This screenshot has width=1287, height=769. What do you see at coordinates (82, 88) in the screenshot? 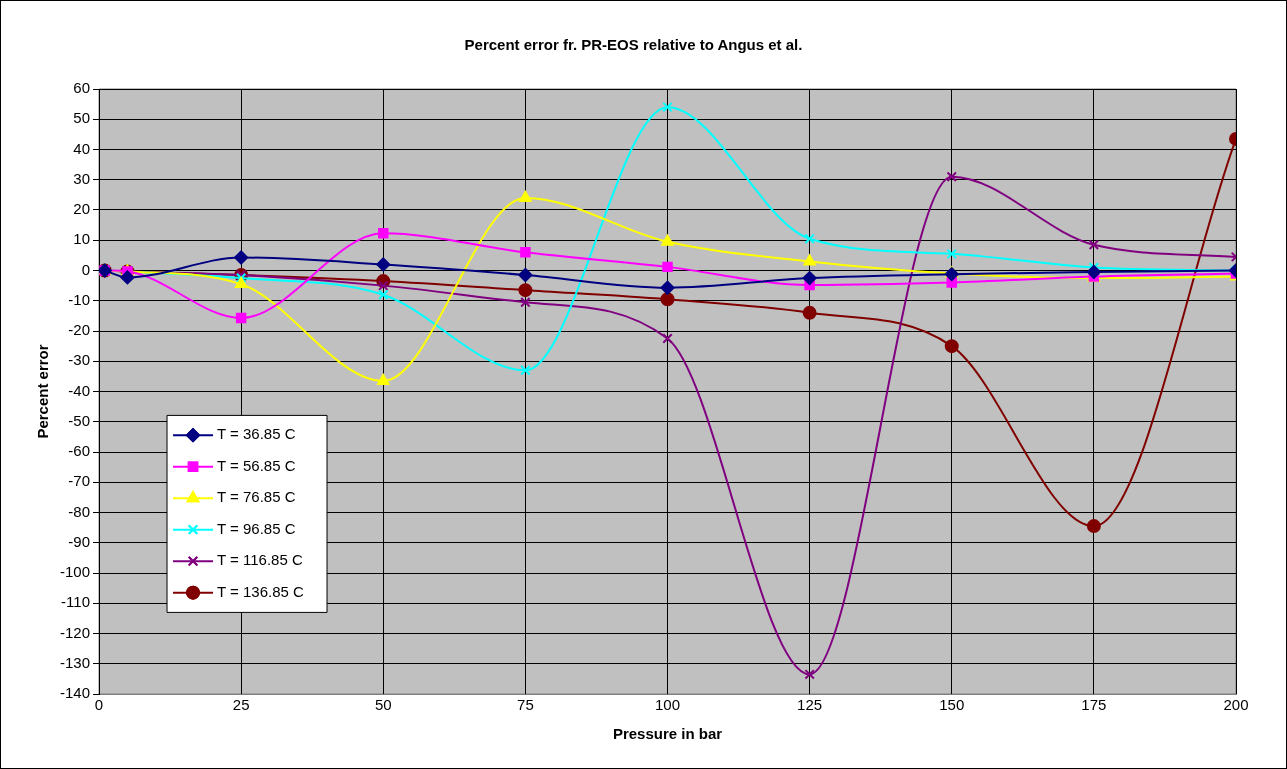
I see `y-tick-label: 60` at bounding box center [82, 88].